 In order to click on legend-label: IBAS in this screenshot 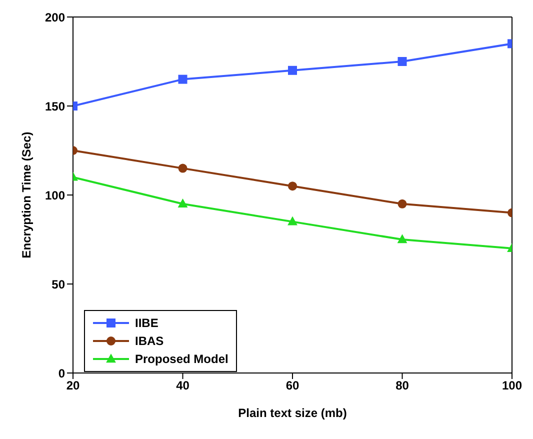, I will do `click(149, 341)`.